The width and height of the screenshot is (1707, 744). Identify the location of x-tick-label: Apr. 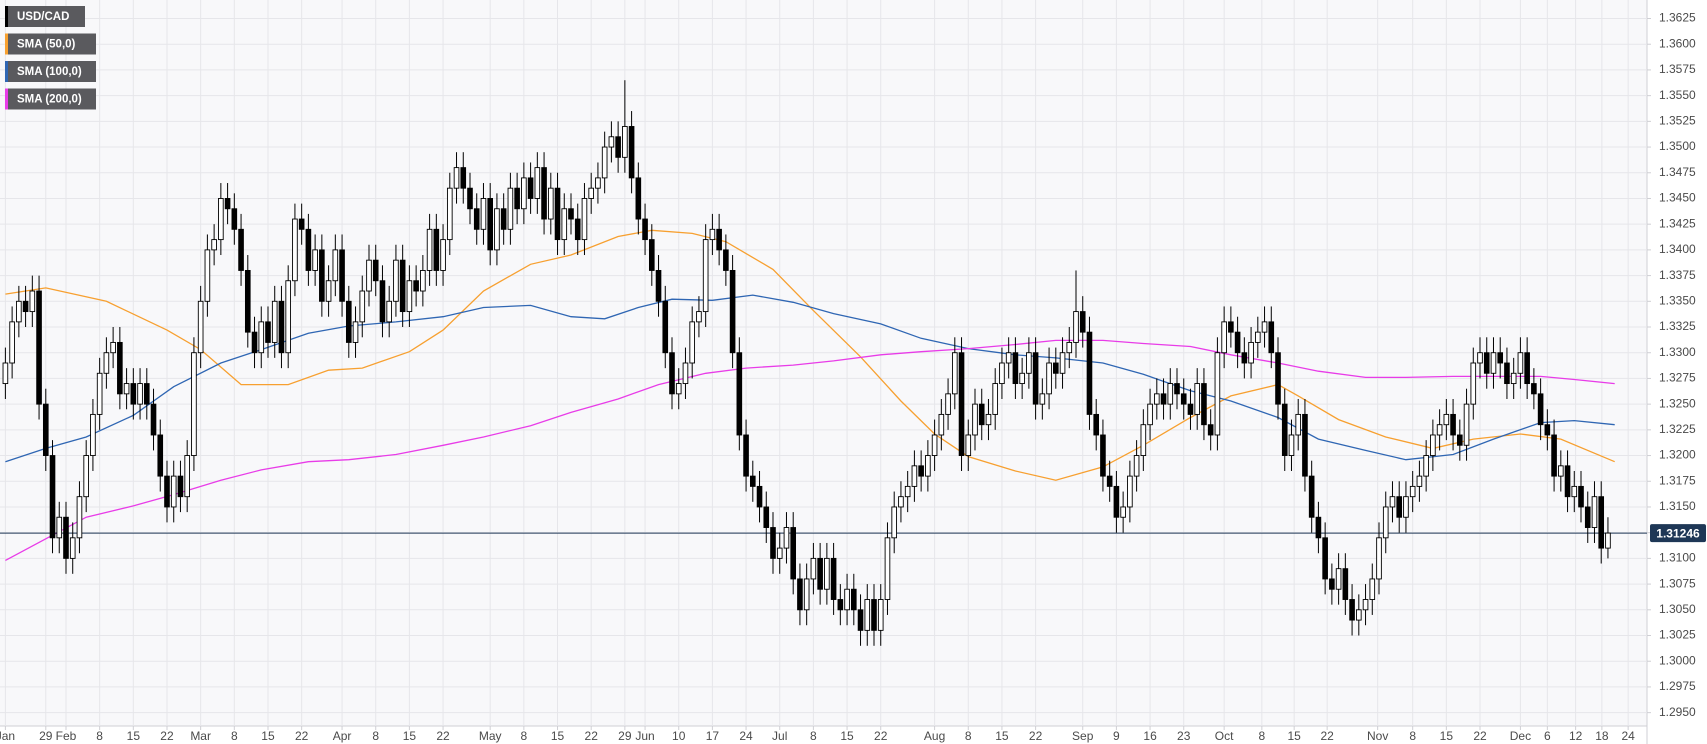
(342, 736).